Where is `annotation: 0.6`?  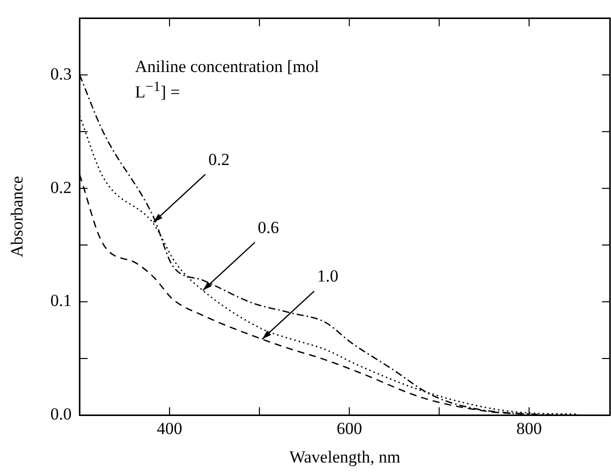 annotation: 0.6 is located at coordinates (269, 227).